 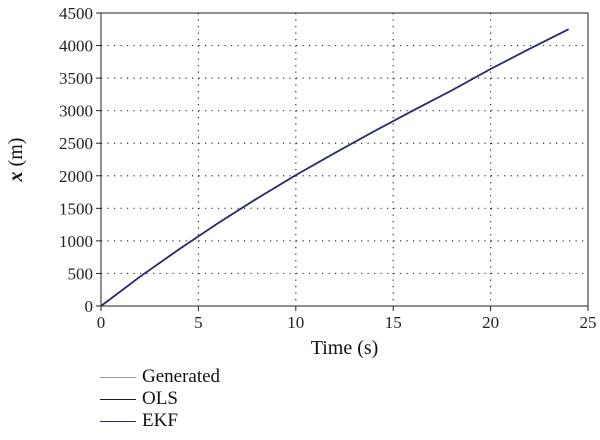 What do you see at coordinates (345, 348) in the screenshot?
I see `x-axis-label: Time (s)` at bounding box center [345, 348].